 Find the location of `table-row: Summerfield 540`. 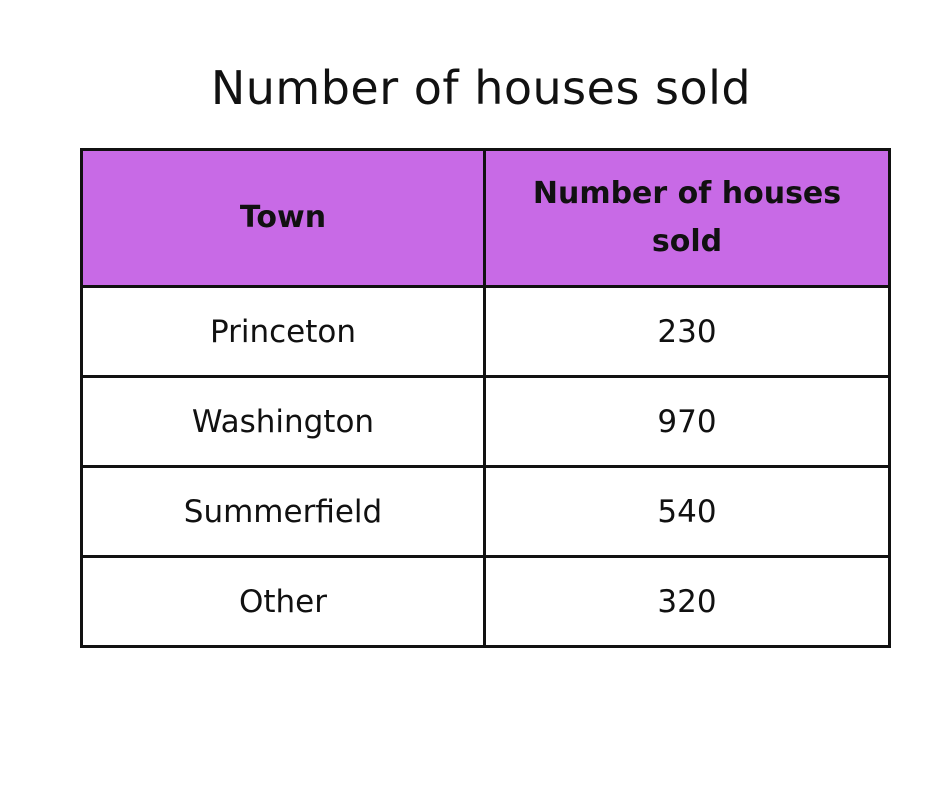

table-row: Summerfield 540 is located at coordinates (485, 511).